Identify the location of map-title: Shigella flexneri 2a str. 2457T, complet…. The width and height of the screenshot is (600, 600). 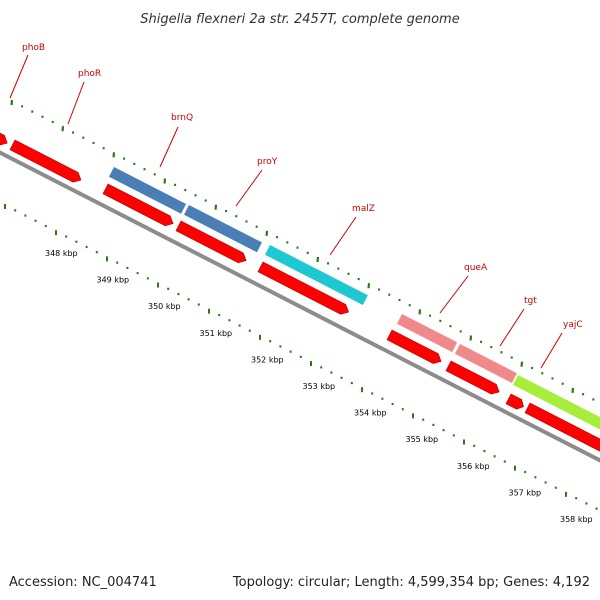
(299, 19).